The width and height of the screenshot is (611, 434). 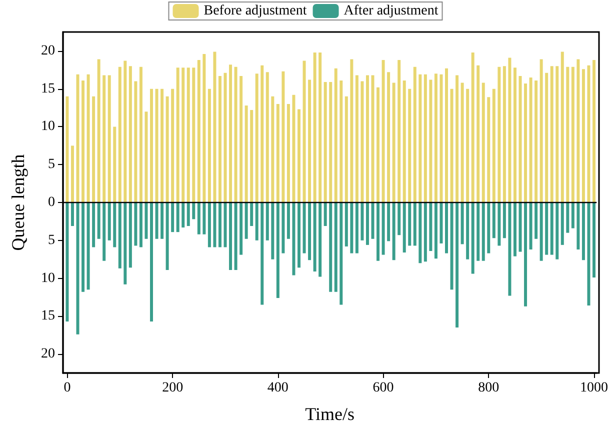 I want to click on y-tick-label: 0, so click(x=51, y=202).